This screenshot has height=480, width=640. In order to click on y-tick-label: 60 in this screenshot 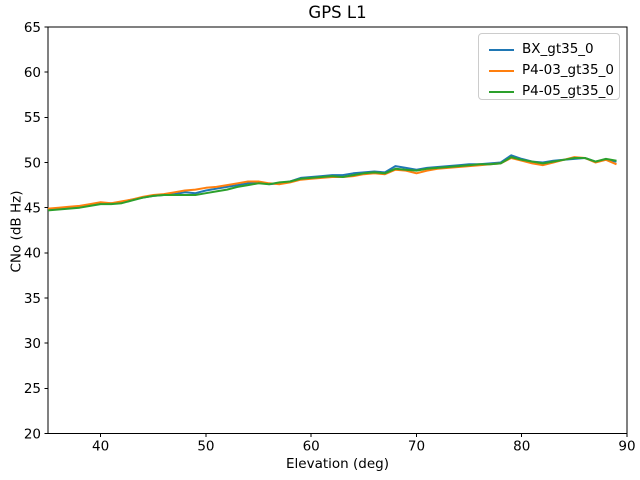, I will do `click(32, 73)`.